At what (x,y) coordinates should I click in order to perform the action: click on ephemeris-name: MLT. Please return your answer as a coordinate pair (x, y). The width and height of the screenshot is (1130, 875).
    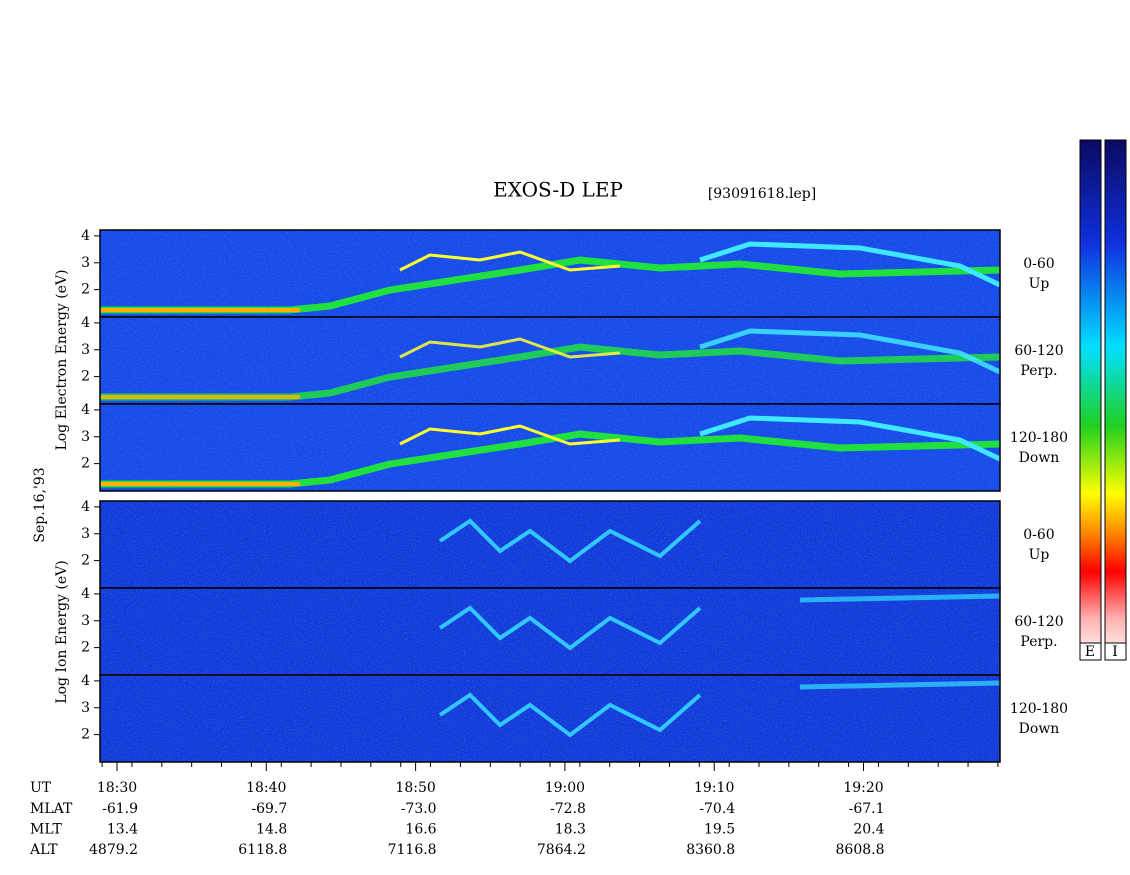
    Looking at the image, I should click on (46, 830).